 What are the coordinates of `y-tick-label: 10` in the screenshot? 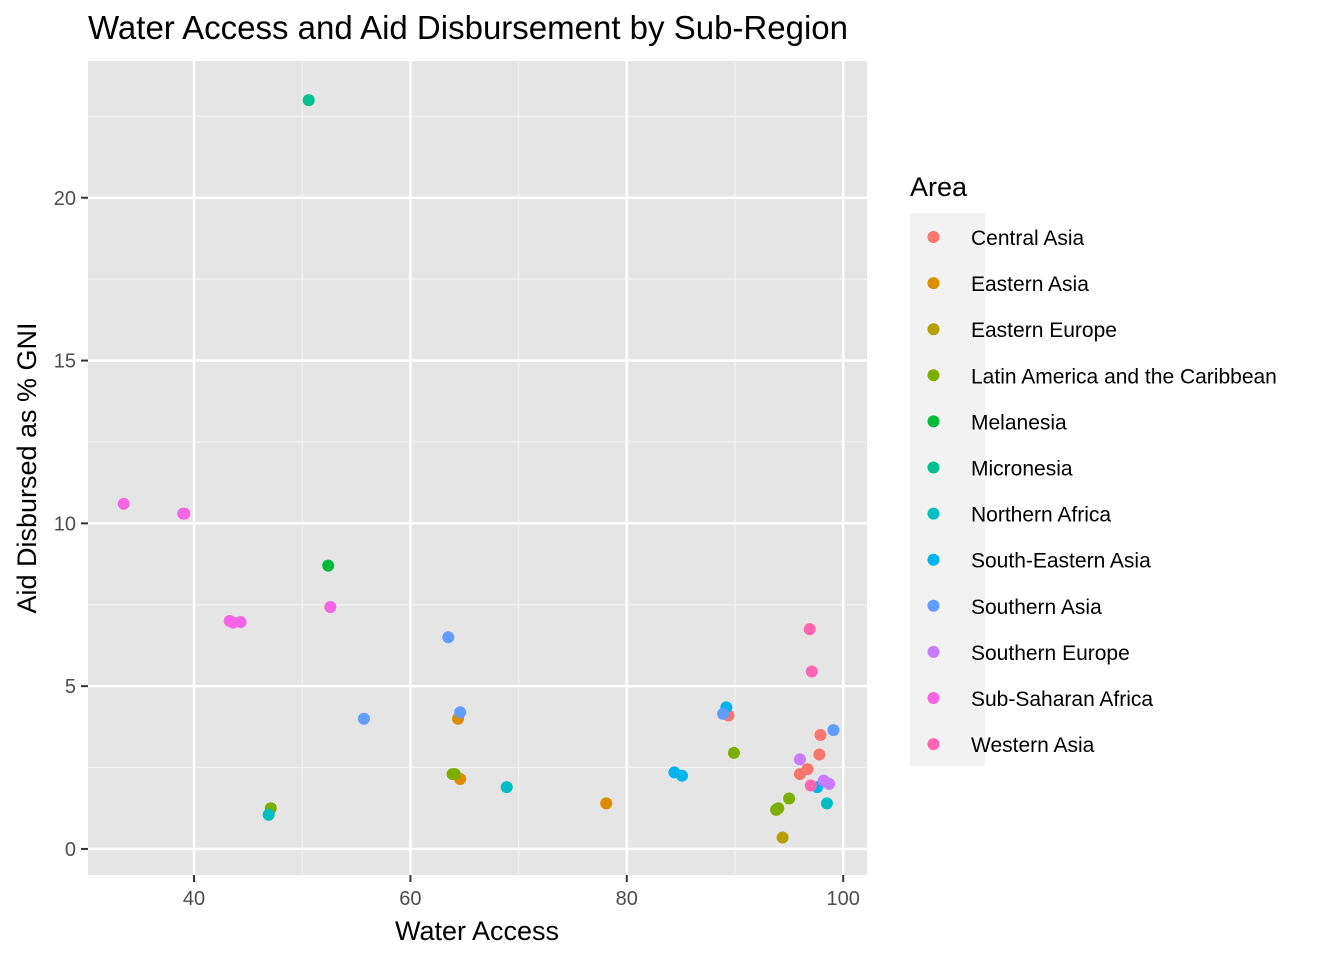 It's located at (65, 524).